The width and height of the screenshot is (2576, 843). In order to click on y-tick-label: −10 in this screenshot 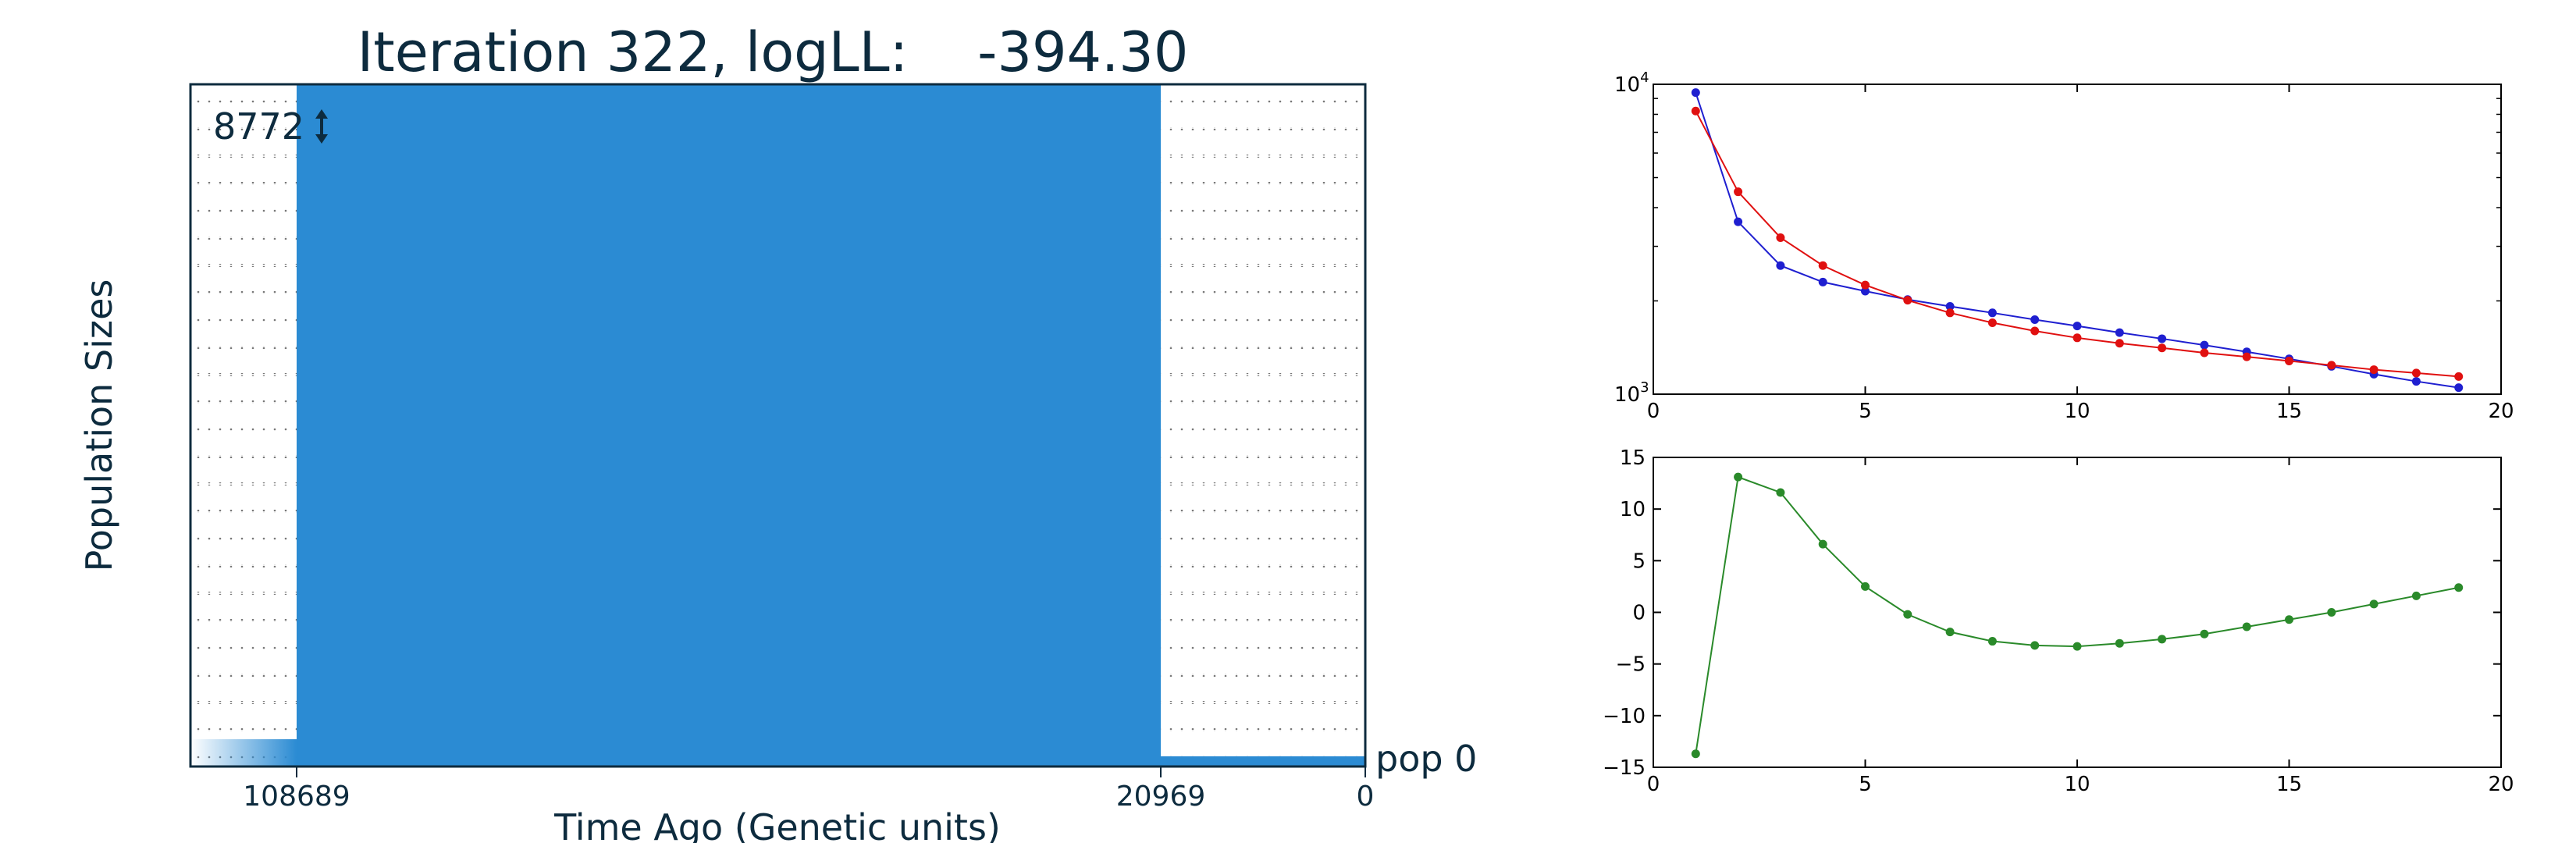, I will do `click(1624, 716)`.